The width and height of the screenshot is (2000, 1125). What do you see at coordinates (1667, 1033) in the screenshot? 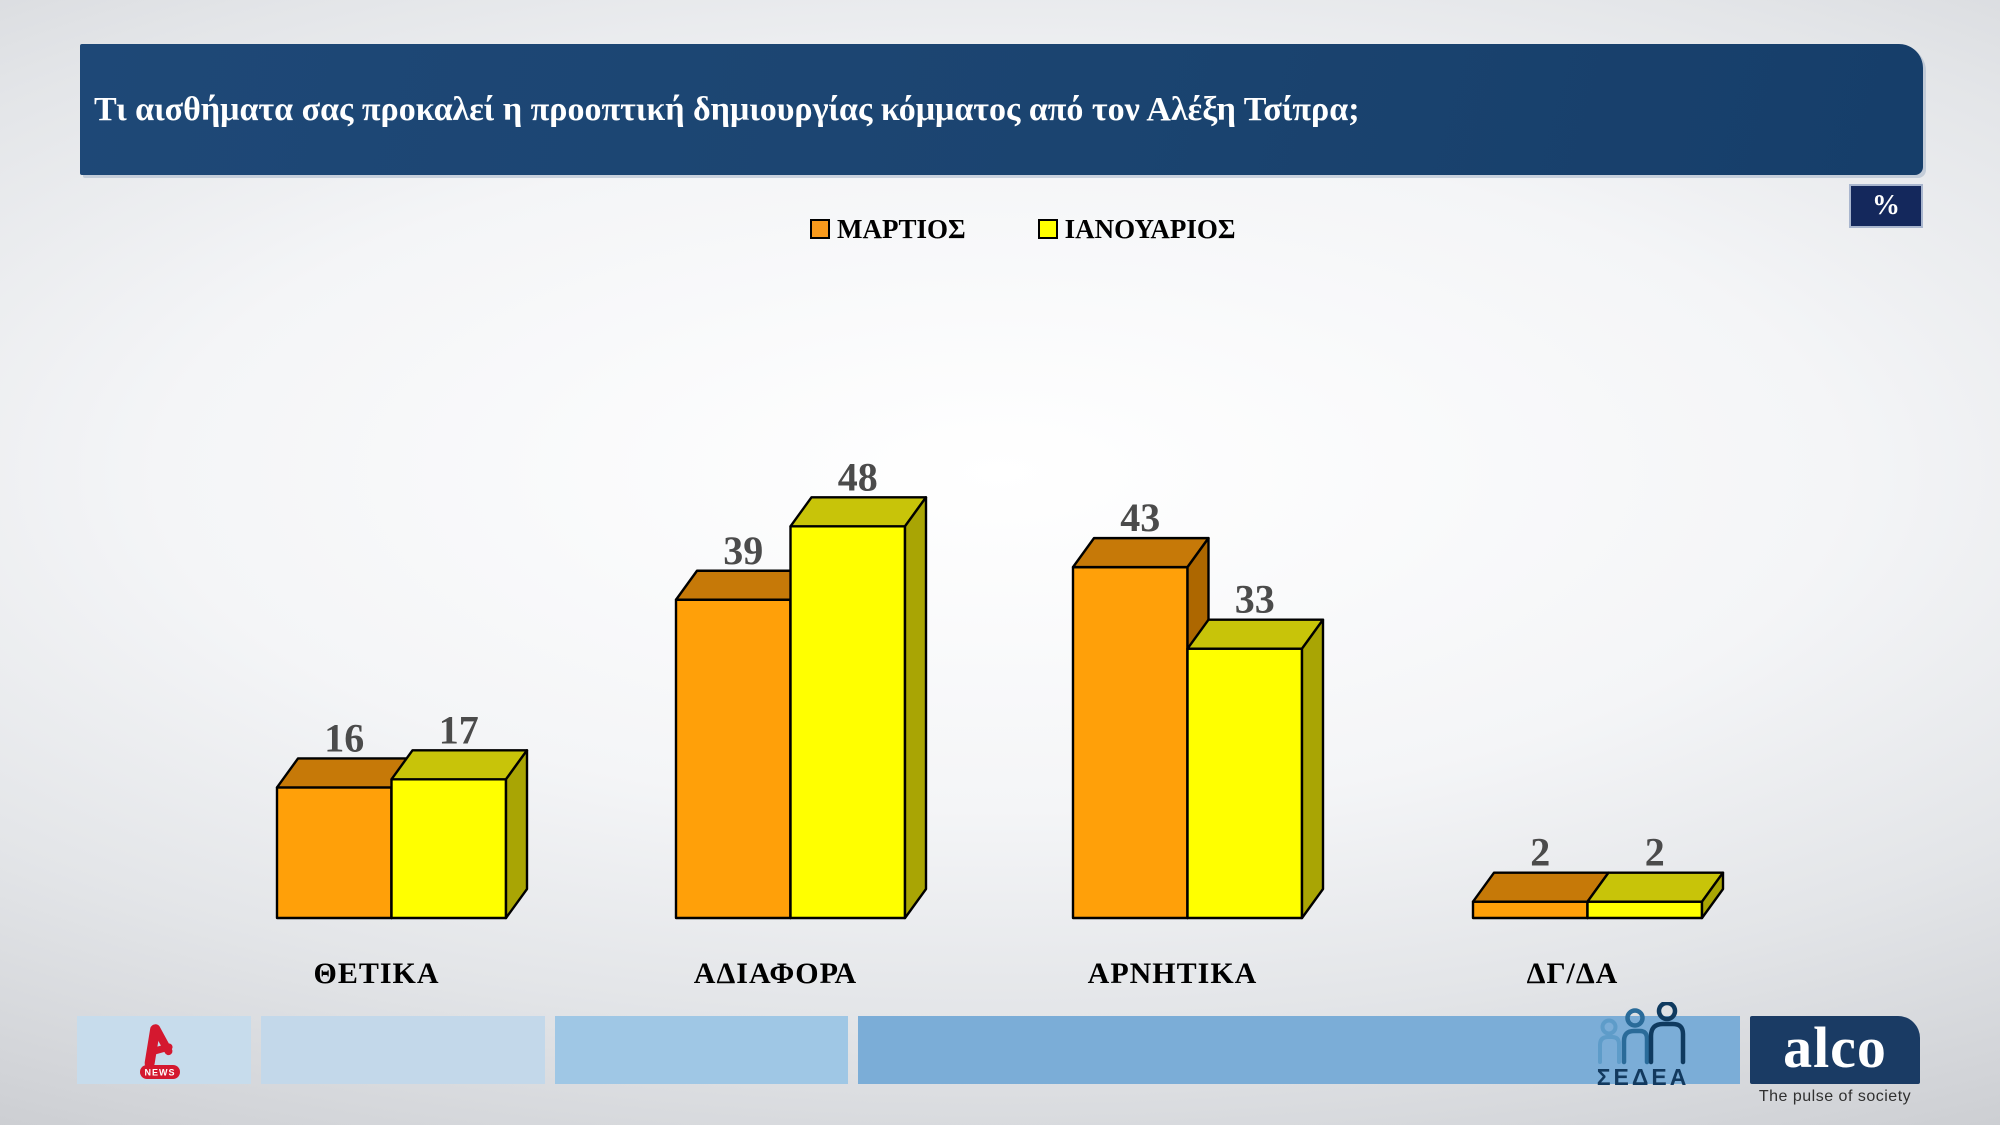
I see `sedea-person-large-icon` at bounding box center [1667, 1033].